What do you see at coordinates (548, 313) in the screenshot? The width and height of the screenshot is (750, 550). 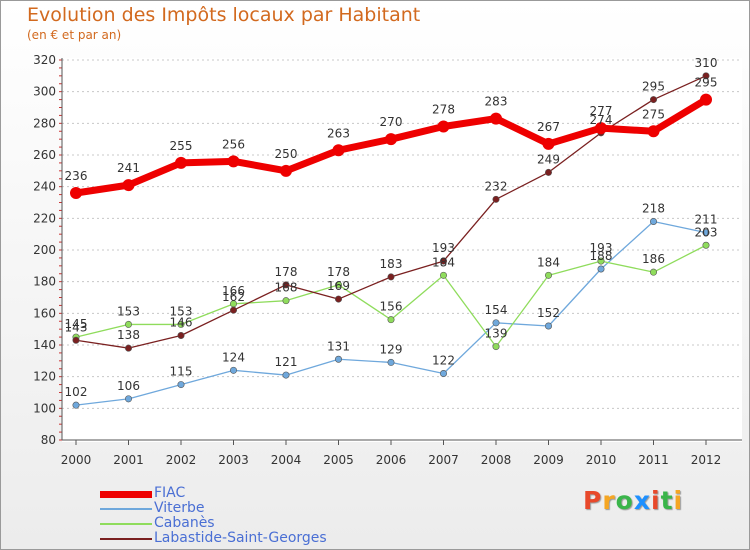 I see `data-label: 152` at bounding box center [548, 313].